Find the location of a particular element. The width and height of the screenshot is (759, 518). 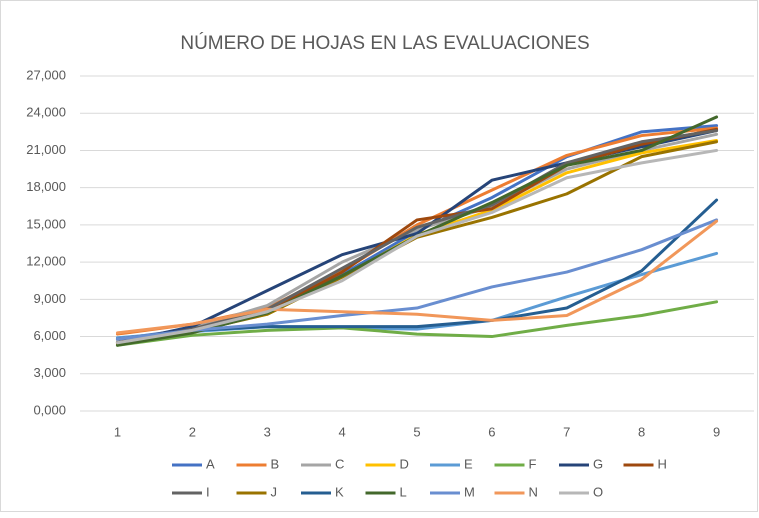

y-tick-label: 18,000 is located at coordinates (46, 186).